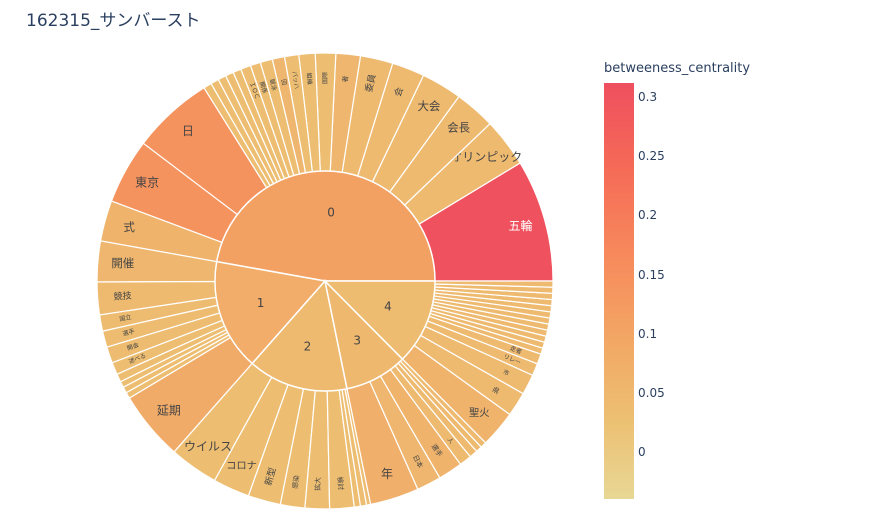 Image resolution: width=880 pixels, height=530 pixels. What do you see at coordinates (325, 78) in the screenshot?
I see `sunburst-outer-label: 国際` at bounding box center [325, 78].